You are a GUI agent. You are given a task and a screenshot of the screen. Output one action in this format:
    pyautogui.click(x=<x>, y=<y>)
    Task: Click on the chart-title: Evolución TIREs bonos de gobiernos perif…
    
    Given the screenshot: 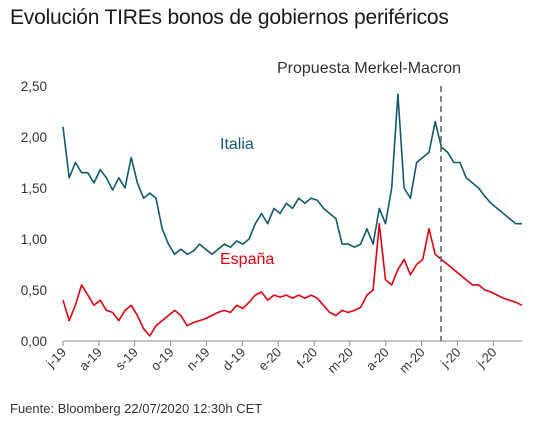 What is the action you would take?
    pyautogui.click(x=229, y=17)
    